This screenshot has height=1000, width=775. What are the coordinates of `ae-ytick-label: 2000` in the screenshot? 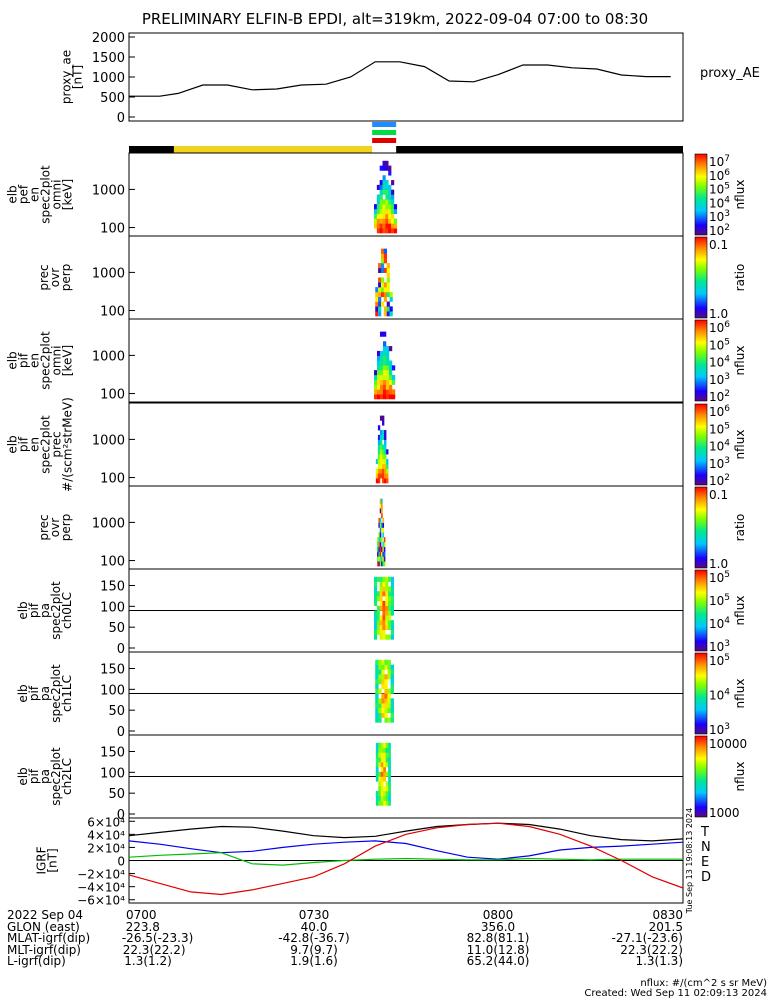 It's located at (108, 38).